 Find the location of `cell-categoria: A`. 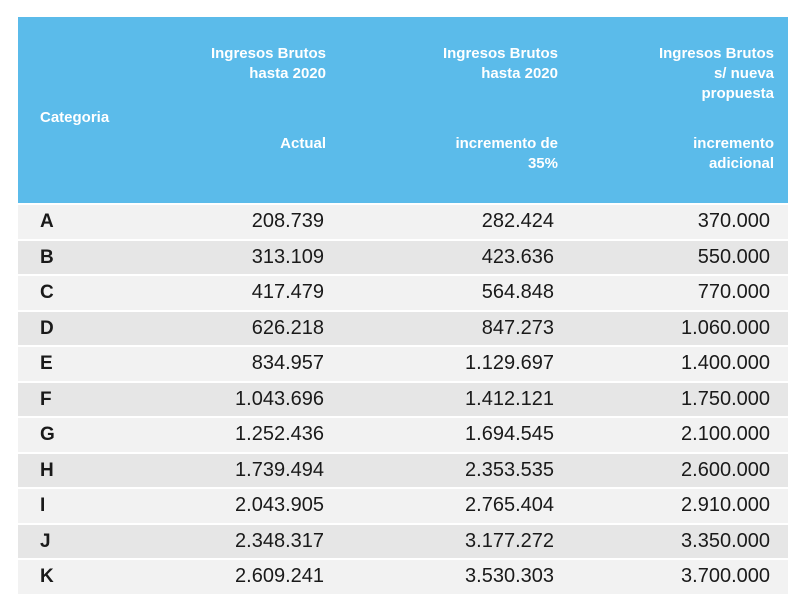

cell-categoria: A is located at coordinates (47, 221).